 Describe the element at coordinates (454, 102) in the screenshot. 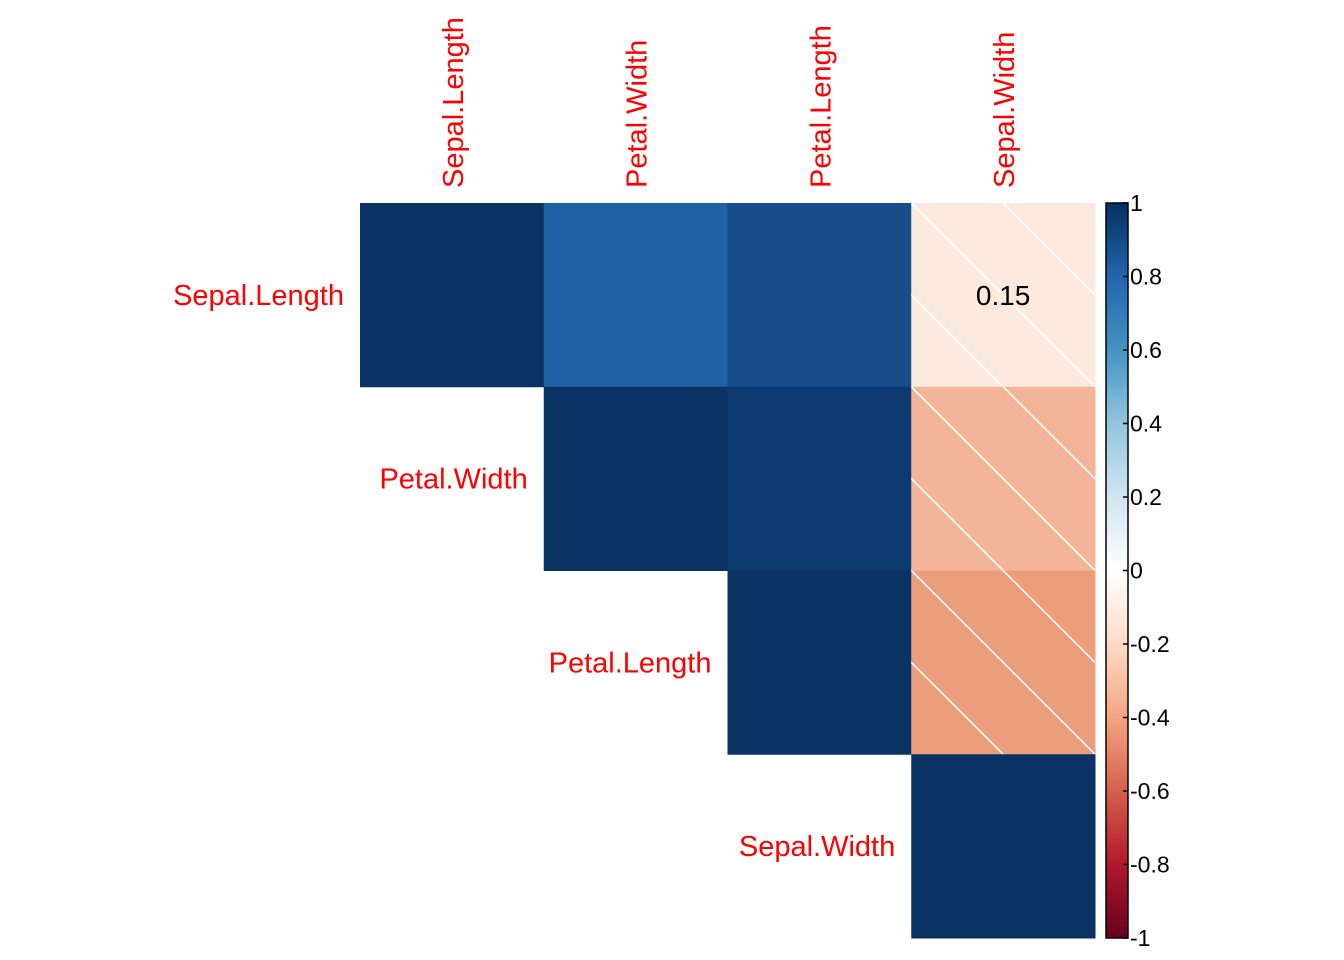

I see `column-label-sepal-length: Sepal.Length` at that location.